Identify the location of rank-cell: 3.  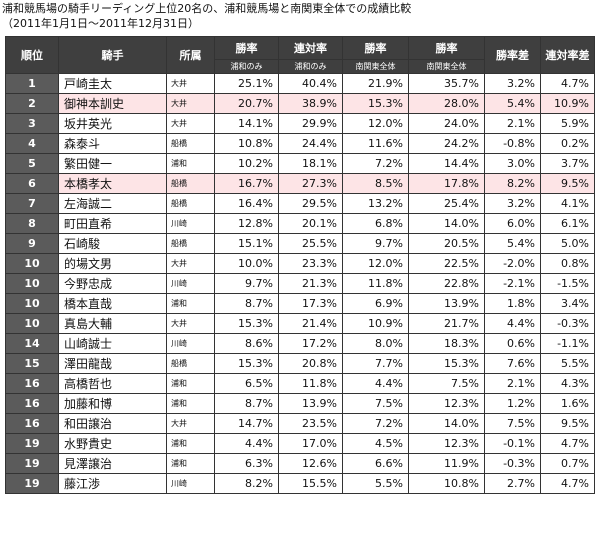
(32, 123).